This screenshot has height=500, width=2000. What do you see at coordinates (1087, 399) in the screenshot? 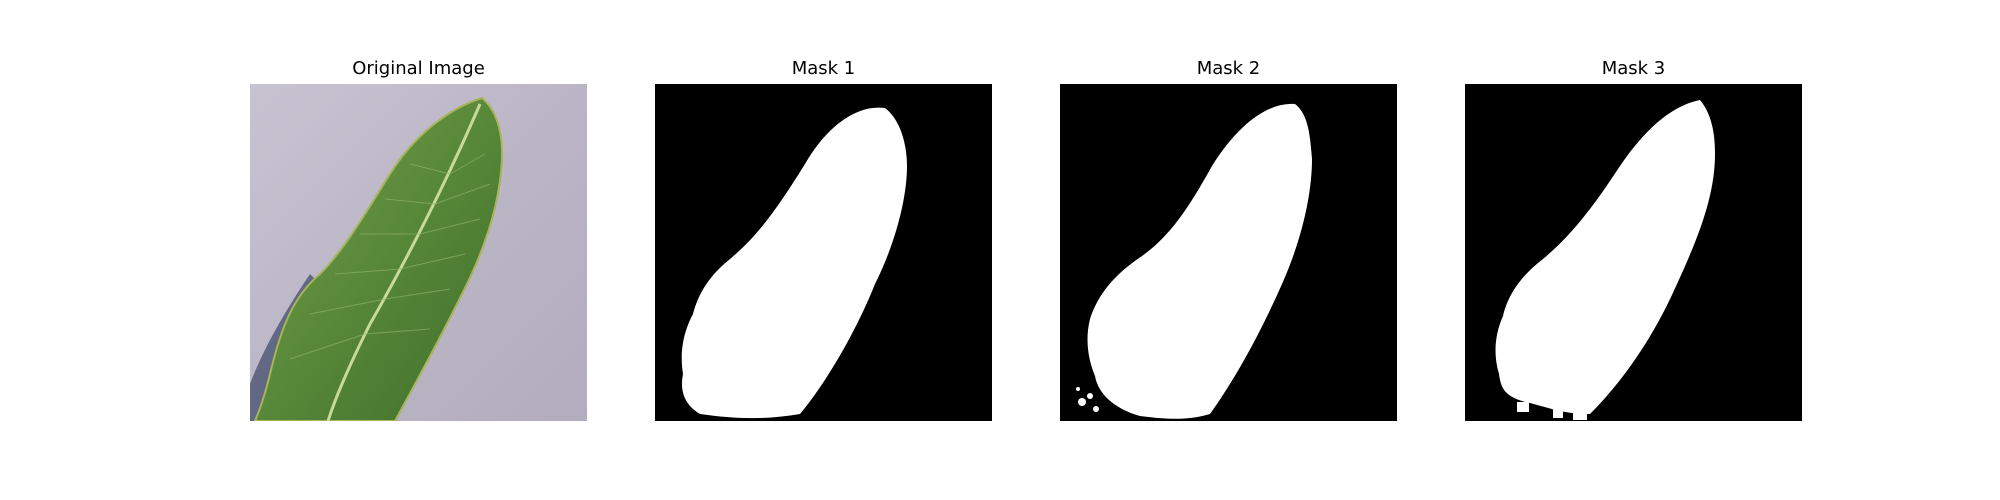
I see `mask-2-speckles` at bounding box center [1087, 399].